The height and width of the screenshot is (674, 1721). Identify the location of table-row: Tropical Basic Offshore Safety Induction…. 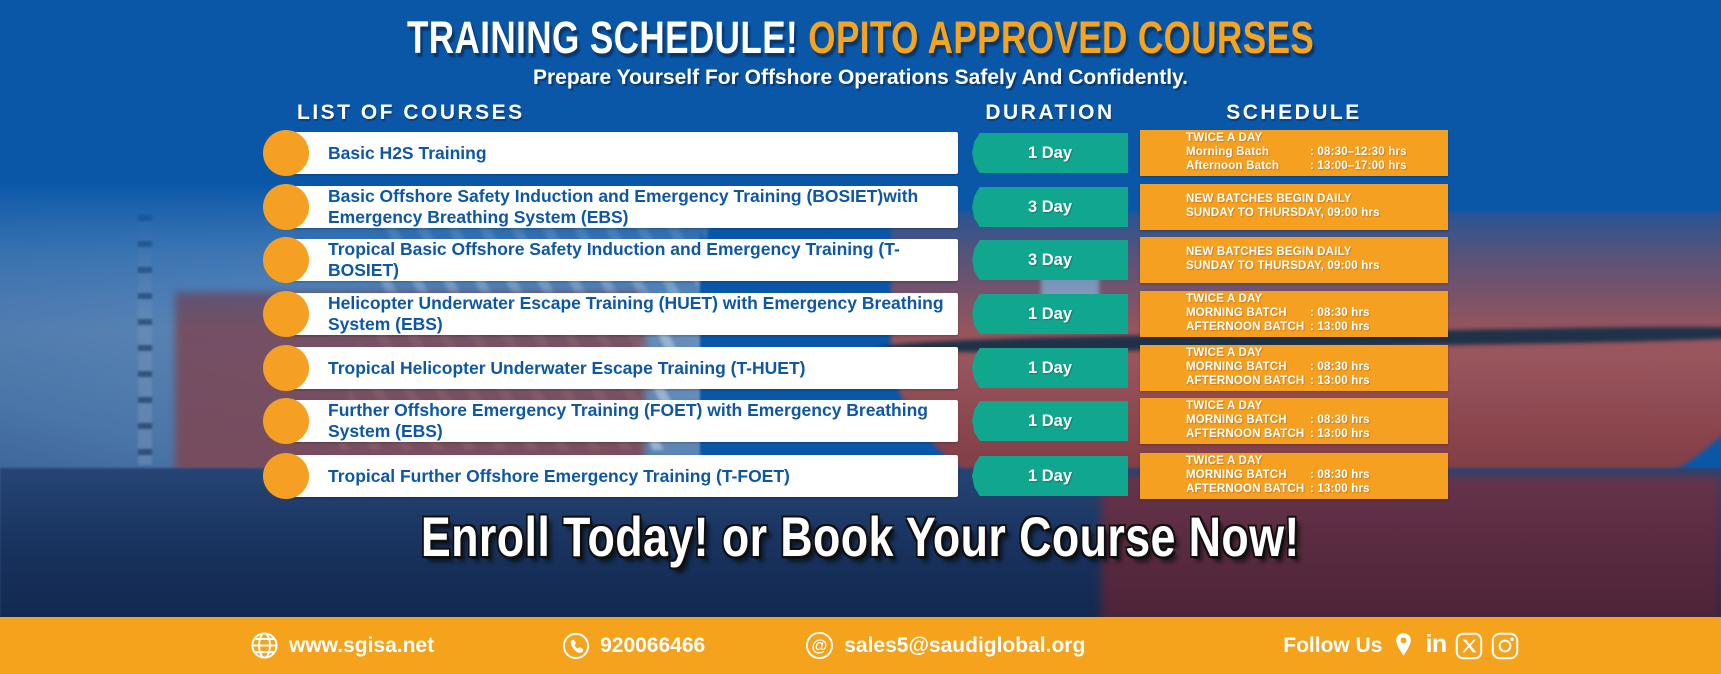
(860, 260).